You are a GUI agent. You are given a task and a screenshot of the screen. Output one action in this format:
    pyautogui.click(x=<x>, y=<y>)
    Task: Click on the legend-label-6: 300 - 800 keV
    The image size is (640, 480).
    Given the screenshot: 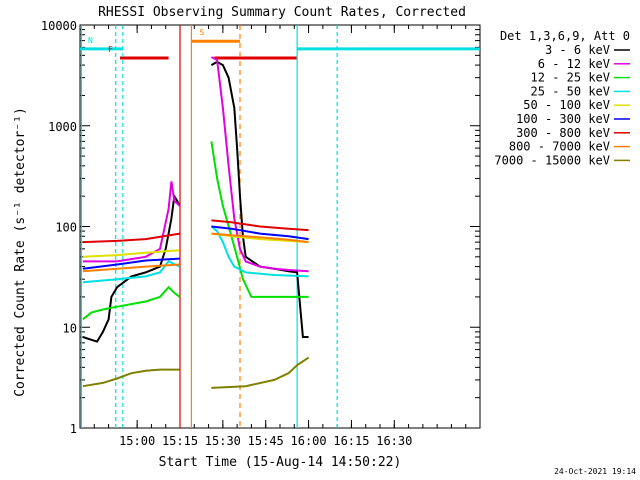 What is the action you would take?
    pyautogui.click(x=563, y=133)
    